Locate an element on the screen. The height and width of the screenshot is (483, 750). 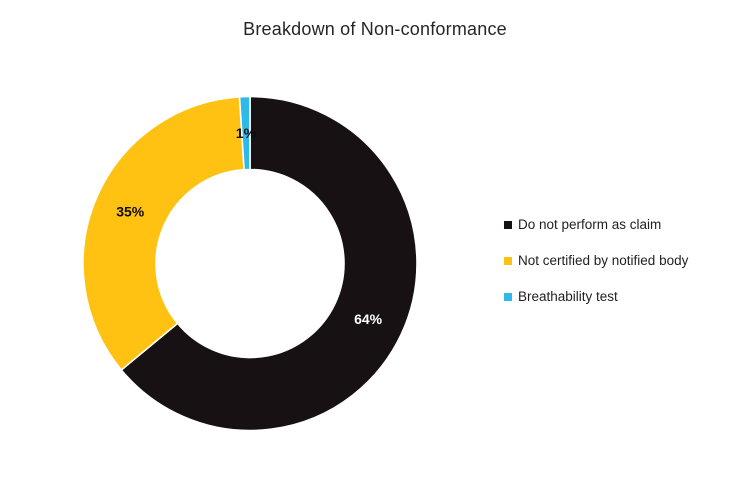
slice-percentage-label: 1% is located at coordinates (246, 133).